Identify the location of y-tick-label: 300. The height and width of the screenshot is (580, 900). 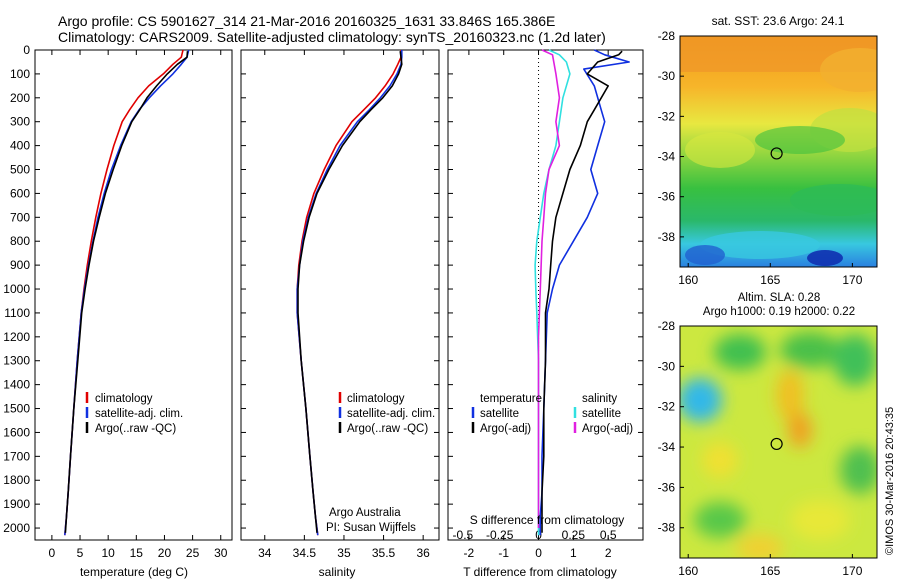
(20, 122).